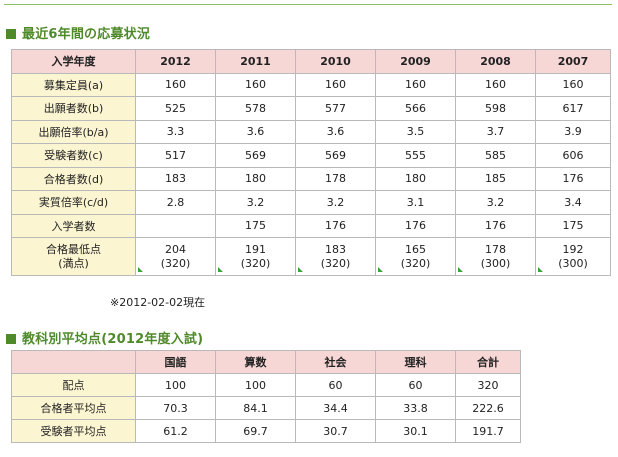 This screenshot has width=618, height=457. Describe the element at coordinates (73, 408) in the screenshot. I see `row-label: 合格者平均点` at that location.